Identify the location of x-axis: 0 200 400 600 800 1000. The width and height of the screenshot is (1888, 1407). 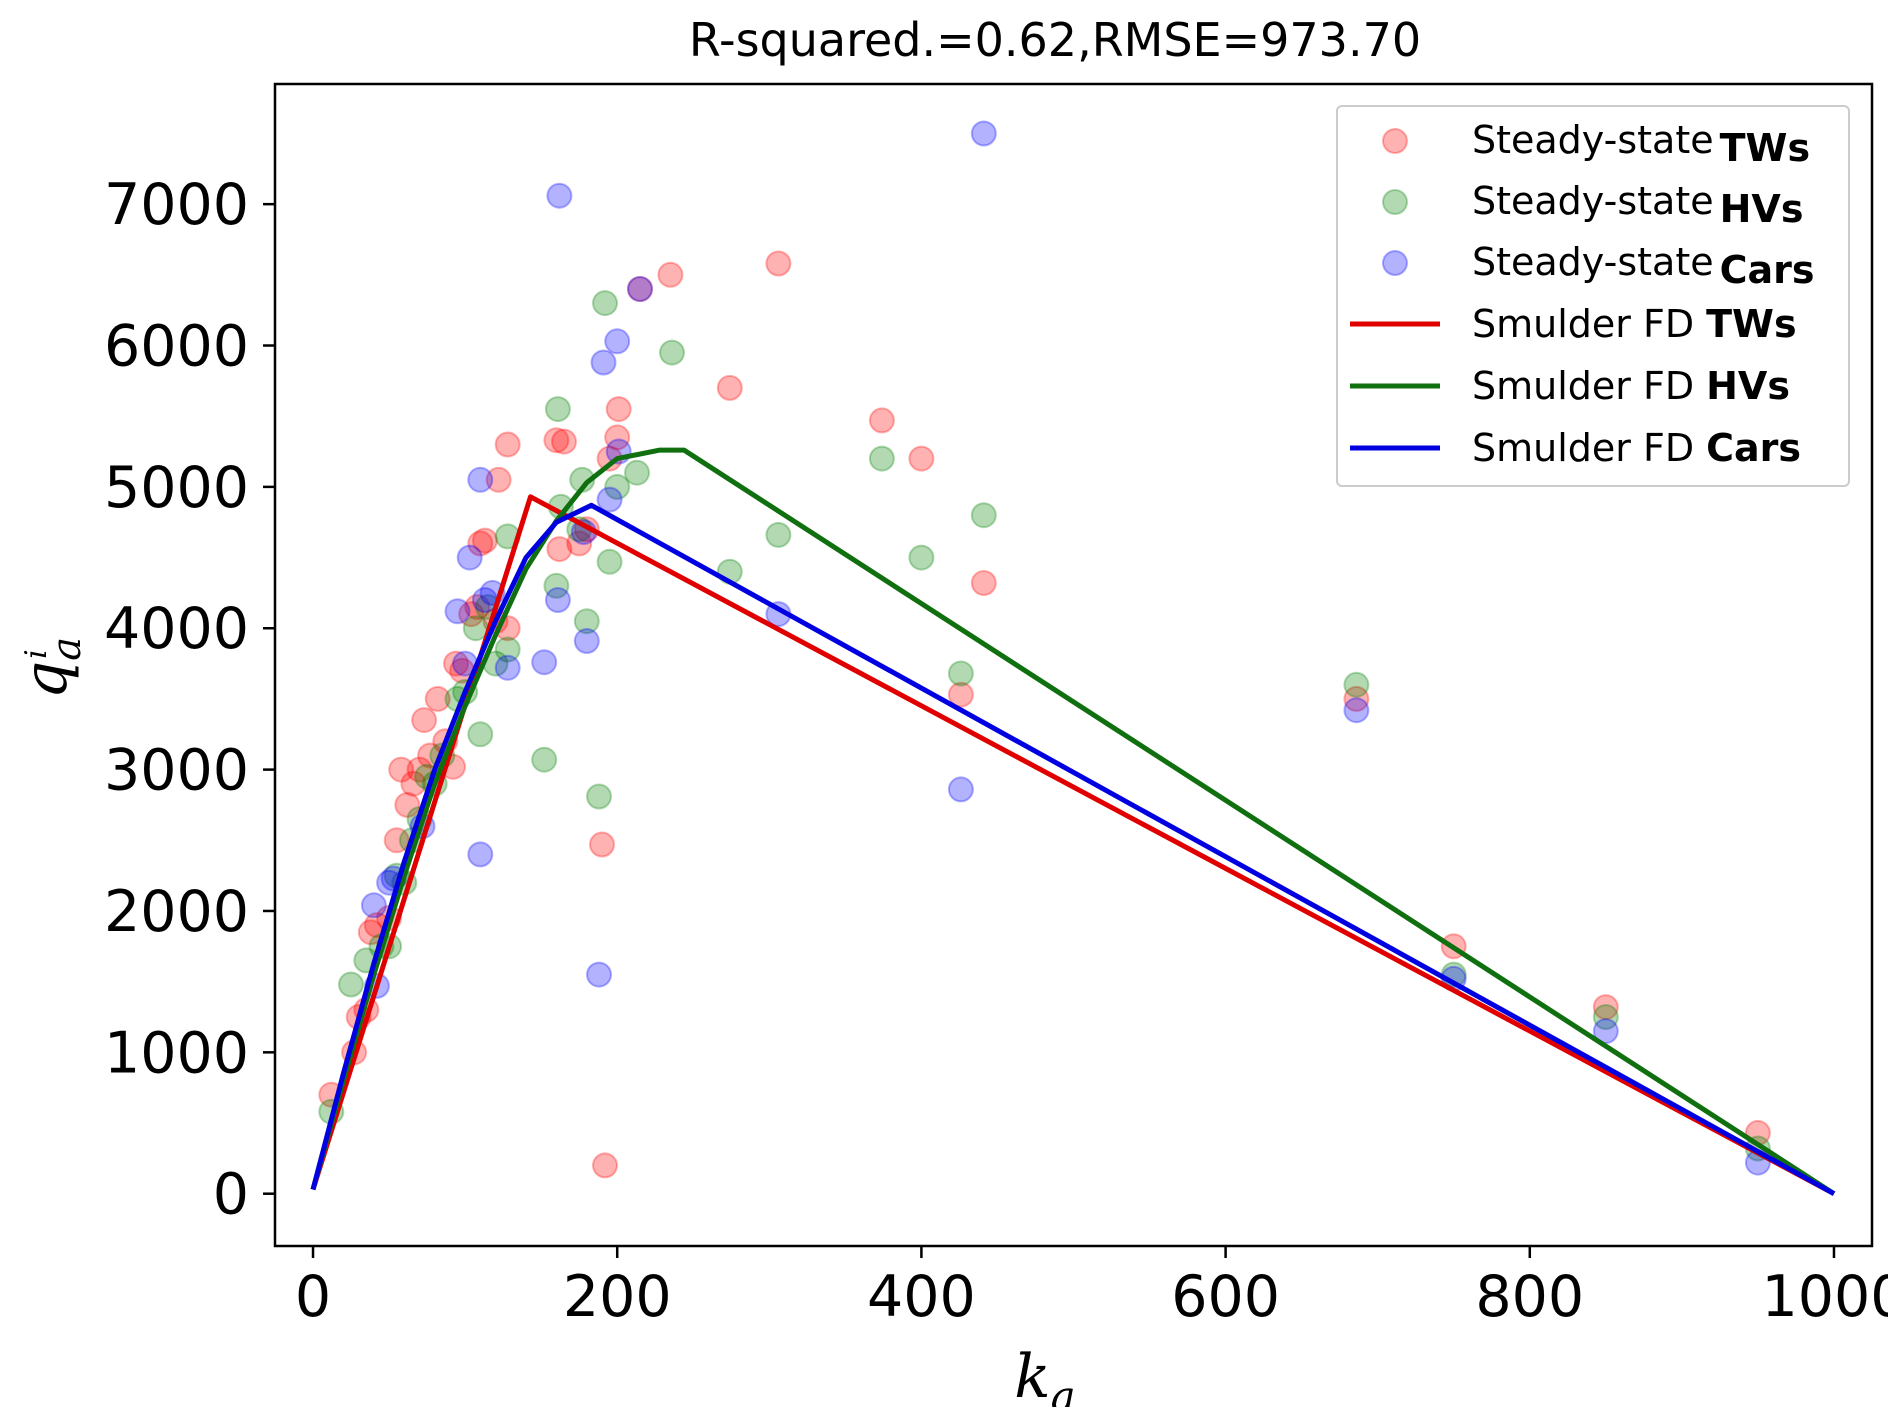
(1091, 1288).